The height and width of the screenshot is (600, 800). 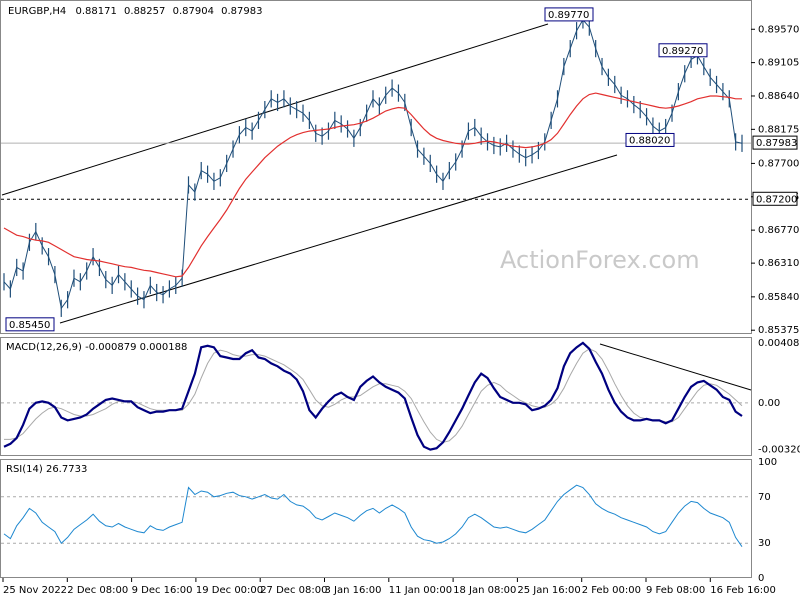 What do you see at coordinates (97, 590) in the screenshot?
I see `x-tick-label: 2 Dec 08:00` at bounding box center [97, 590].